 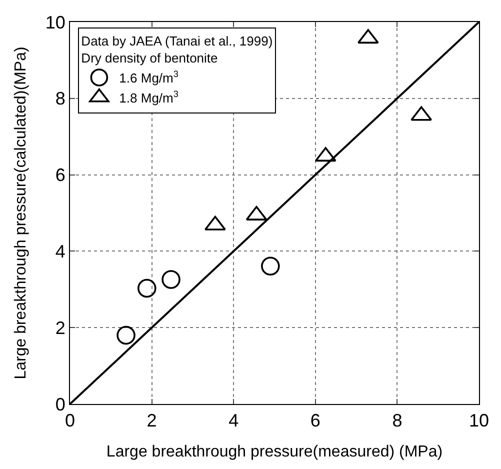 What do you see at coordinates (148, 77) in the screenshot?
I see `legend-label: 1.6 Mg/m$^{3}$` at bounding box center [148, 77].